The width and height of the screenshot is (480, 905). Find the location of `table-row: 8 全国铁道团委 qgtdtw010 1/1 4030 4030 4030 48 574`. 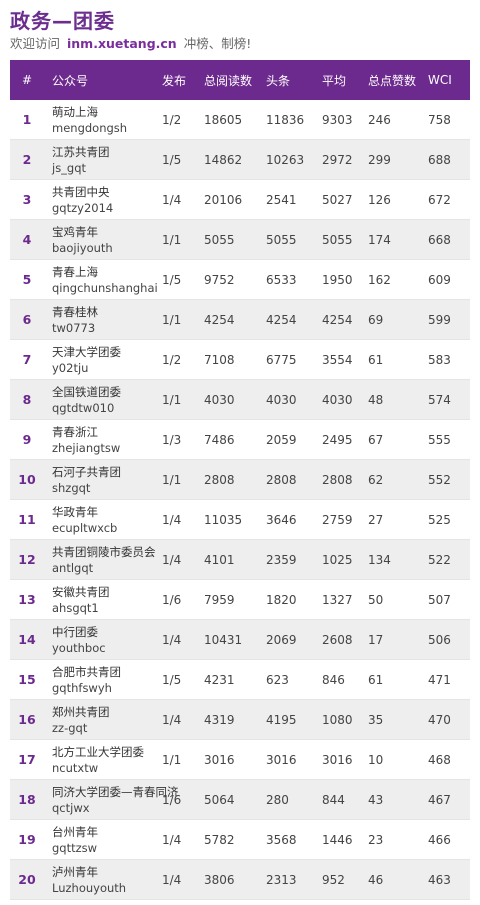

table-row: 8 全国铁道团委 qgtdtw010 1/1 4030 4030 4030 48 574 is located at coordinates (240, 400).